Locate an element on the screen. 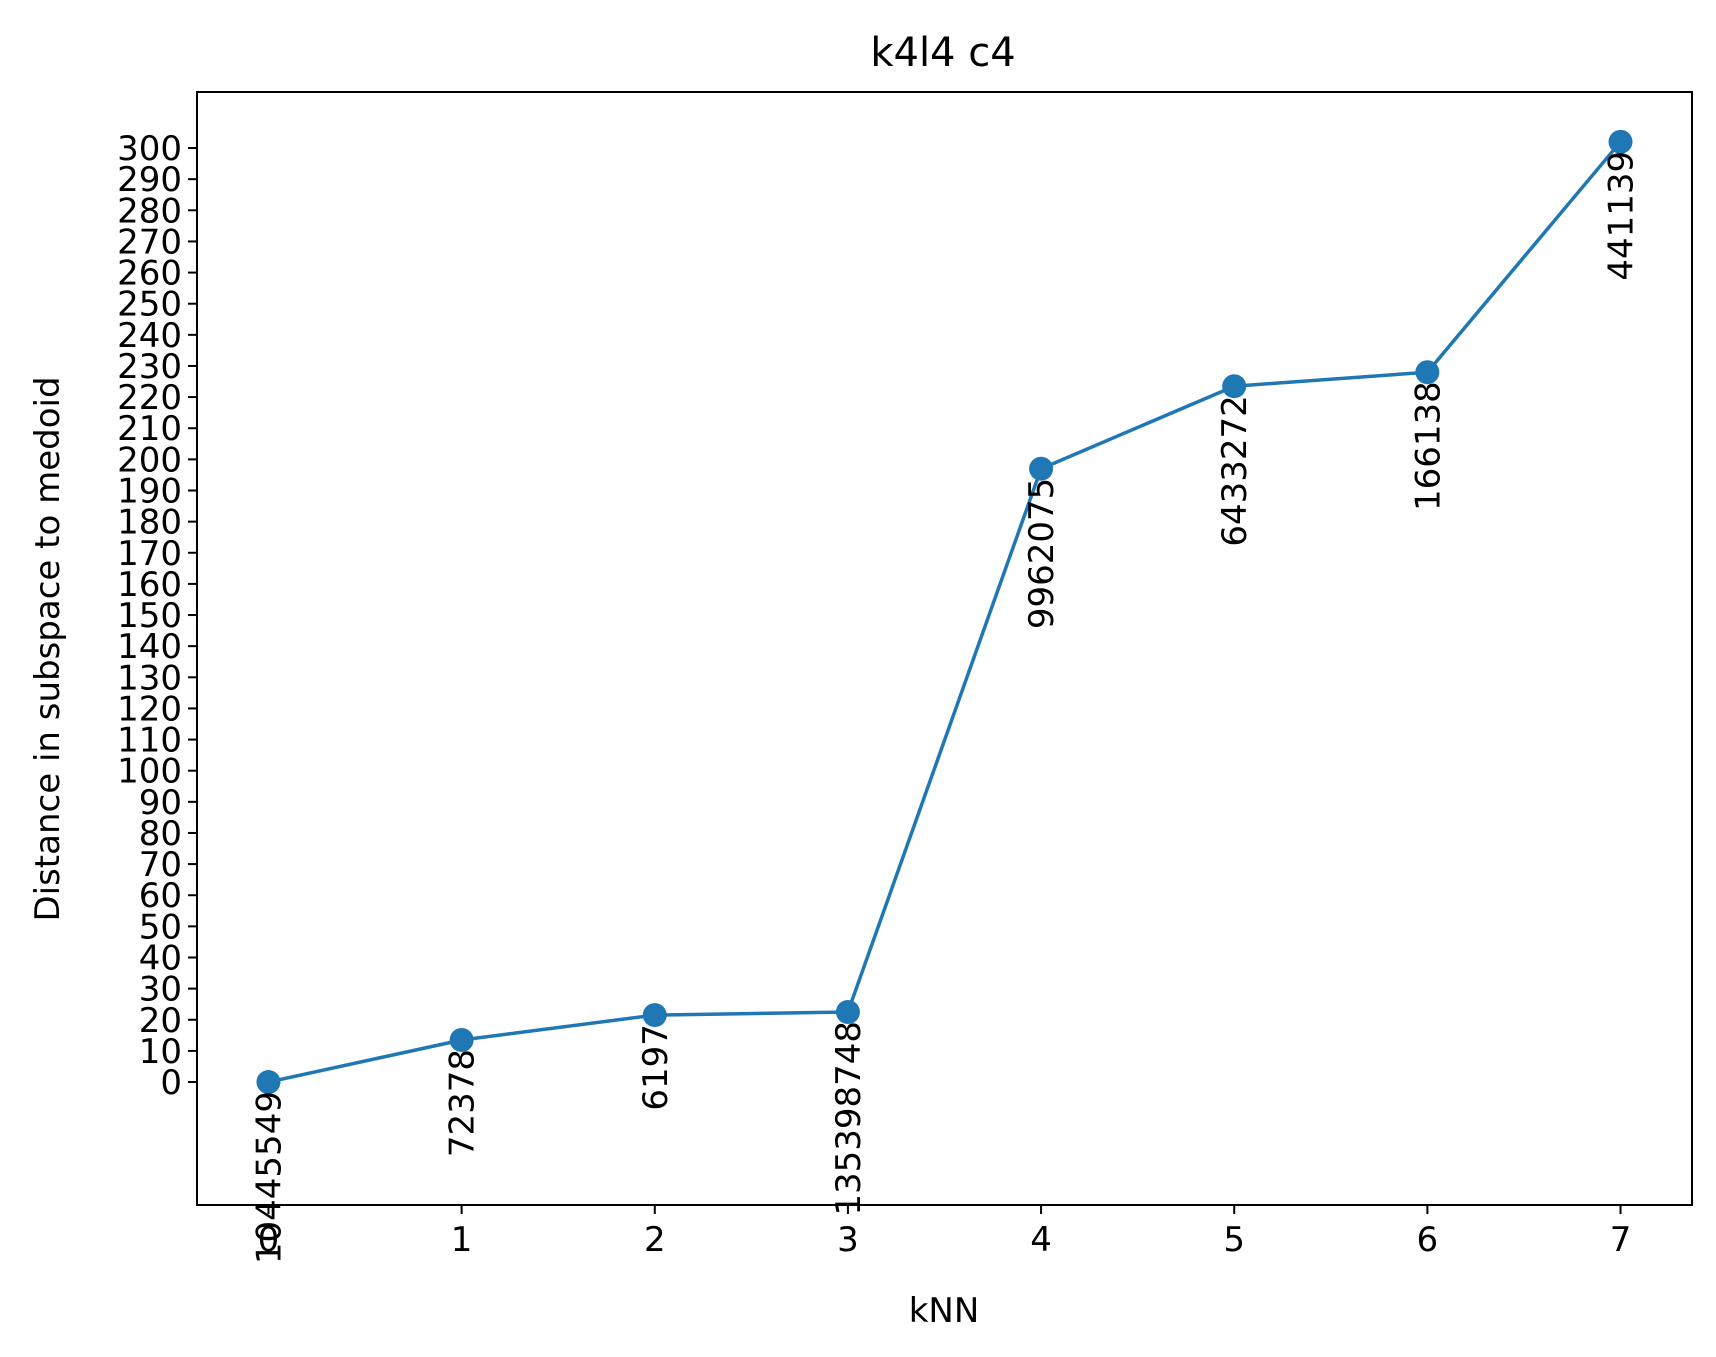 Image resolution: width=1716 pixels, height=1357 pixels. y-tick-label: 110 is located at coordinates (149, 741).